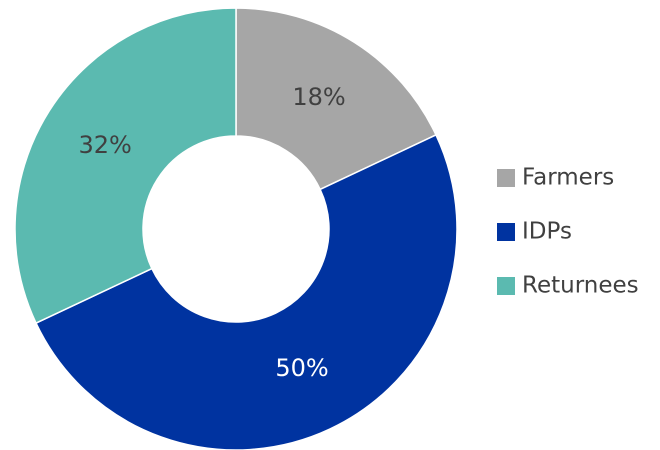 The height and width of the screenshot is (450, 660). I want to click on slice-label: 18%, so click(318, 97).